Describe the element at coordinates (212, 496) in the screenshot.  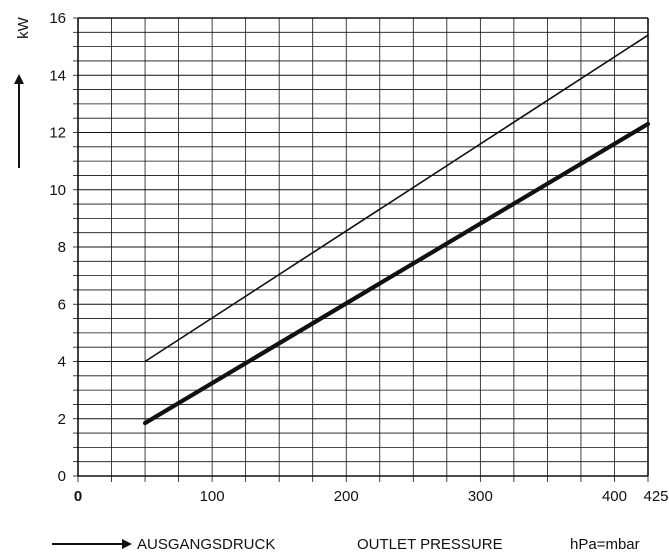
I see `x-tick-label: 100` at that location.